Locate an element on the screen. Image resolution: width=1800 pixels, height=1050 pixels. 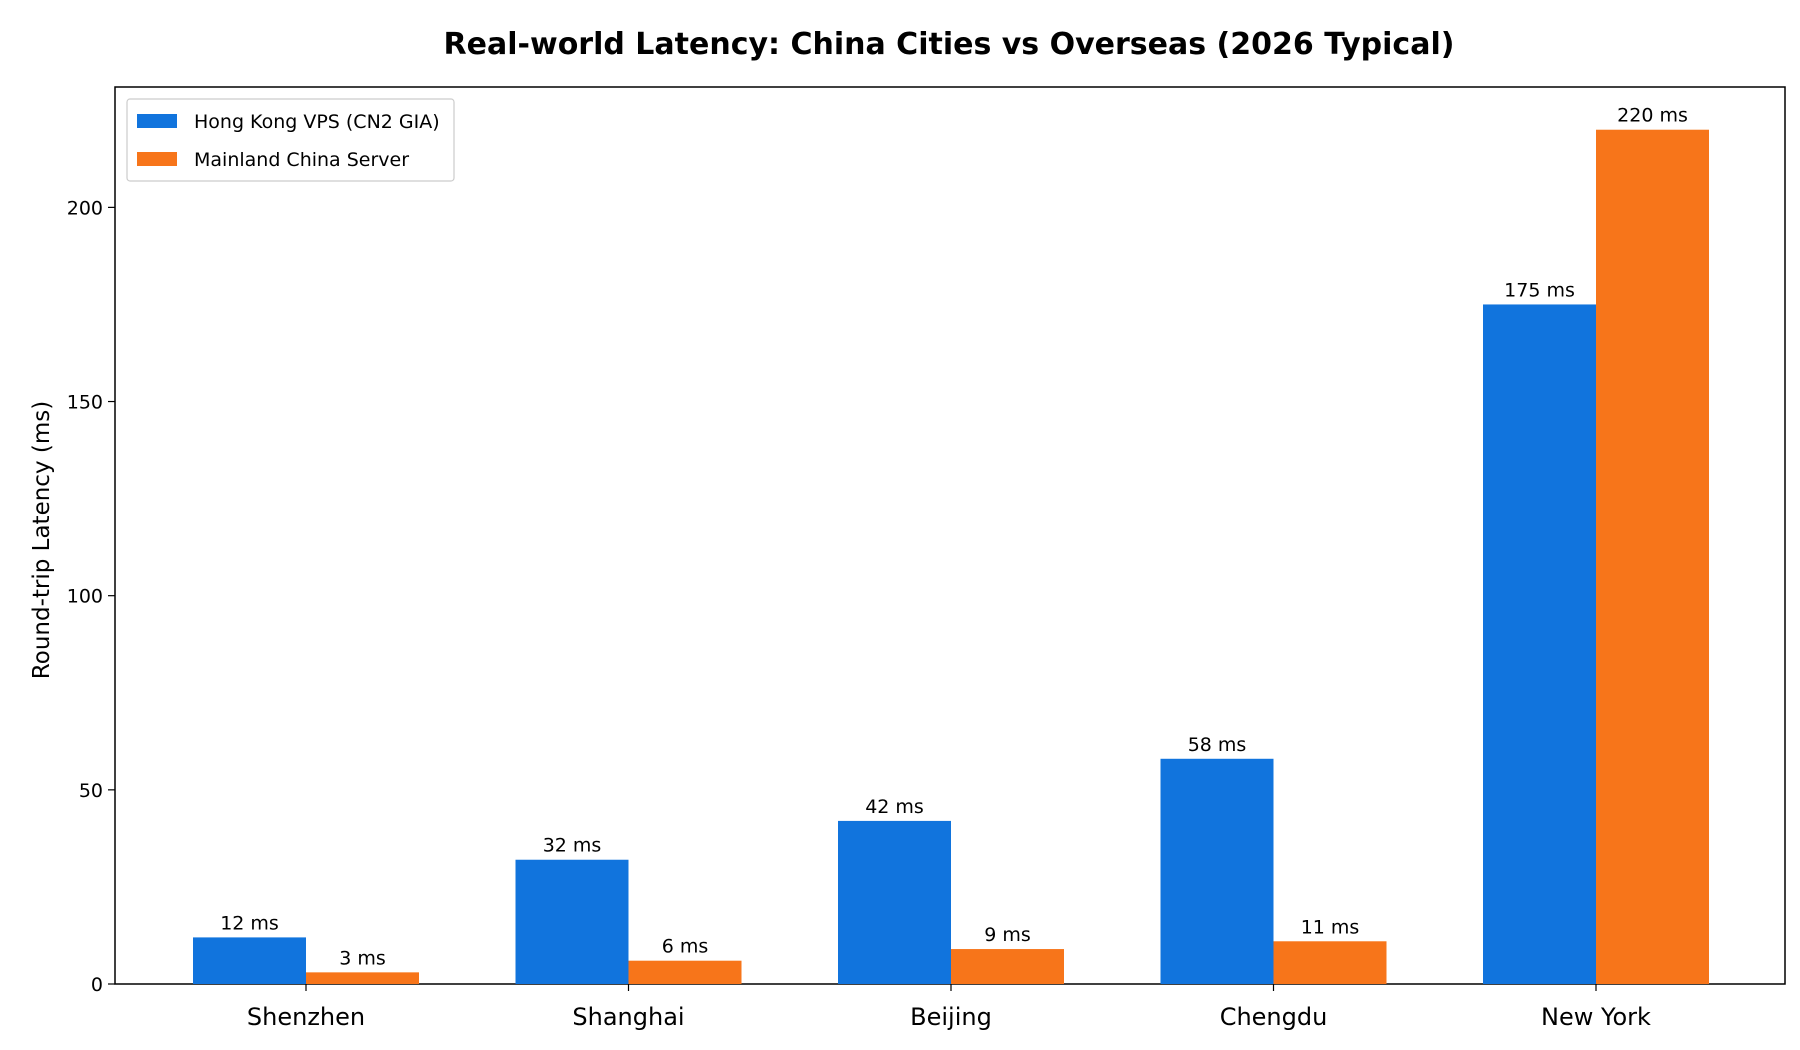
y-axis-label: Round-trip Latency (ms) is located at coordinates (42, 540).